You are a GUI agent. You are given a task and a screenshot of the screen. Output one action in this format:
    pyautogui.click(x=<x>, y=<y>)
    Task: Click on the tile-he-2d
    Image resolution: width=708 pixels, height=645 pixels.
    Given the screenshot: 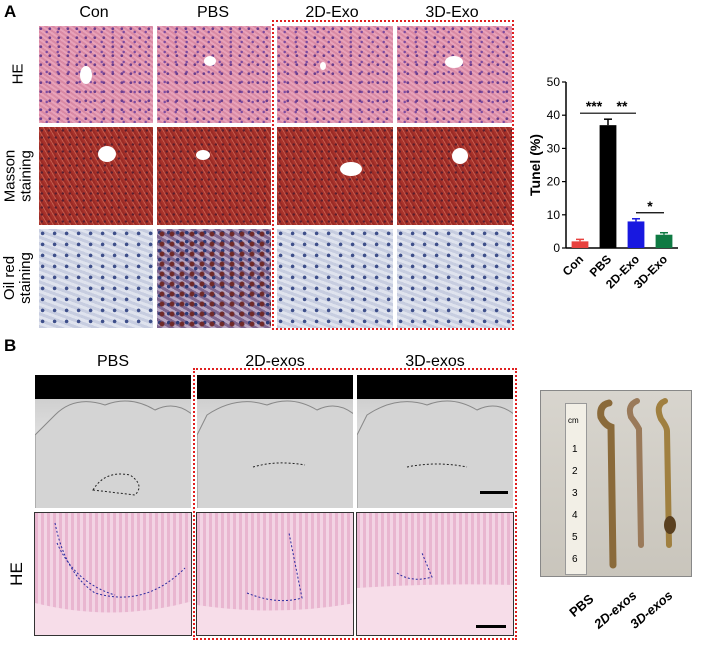 What is the action you would take?
    pyautogui.click(x=335, y=74)
    